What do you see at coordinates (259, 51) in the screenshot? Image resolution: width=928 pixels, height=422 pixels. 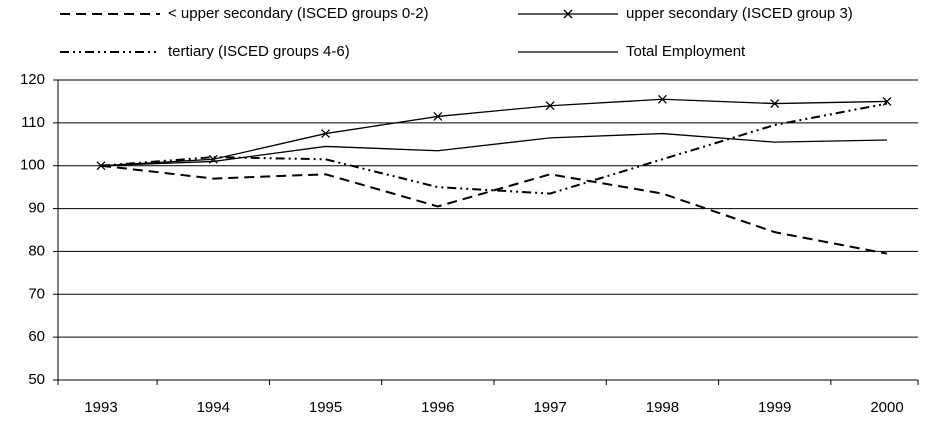 I see `legend-label: tertiary (ISCED groups 4-6)` at bounding box center [259, 51].